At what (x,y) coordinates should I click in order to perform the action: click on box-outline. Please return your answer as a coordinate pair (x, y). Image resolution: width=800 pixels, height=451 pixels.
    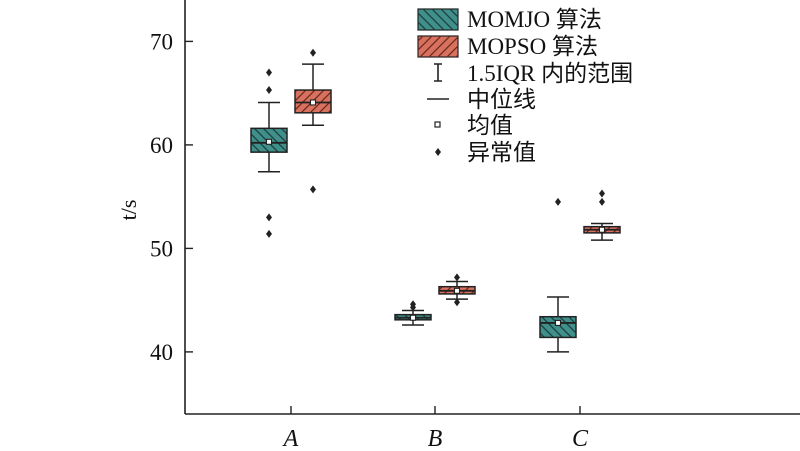
    Looking at the image, I should click on (558, 327).